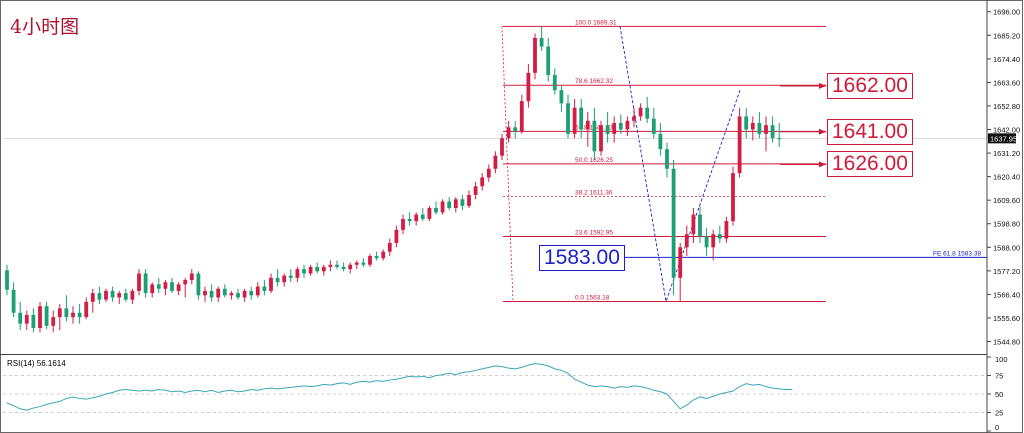 This screenshot has height=433, width=1024. Describe the element at coordinates (822, 164) in the screenshot. I see `key-level-arrowhead` at that location.